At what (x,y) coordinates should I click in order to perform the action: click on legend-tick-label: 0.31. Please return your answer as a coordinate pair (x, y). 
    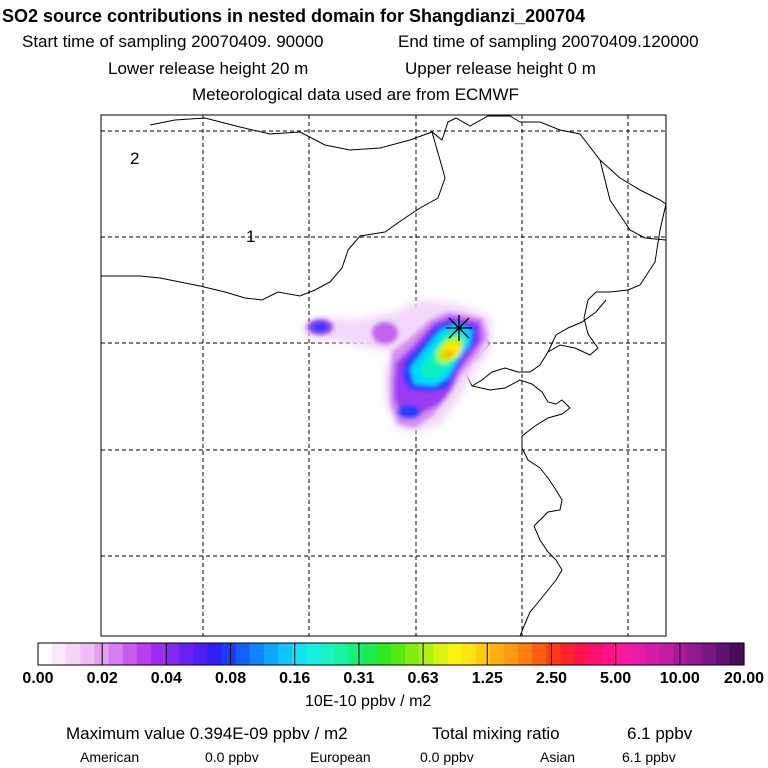
    Looking at the image, I should click on (359, 678).